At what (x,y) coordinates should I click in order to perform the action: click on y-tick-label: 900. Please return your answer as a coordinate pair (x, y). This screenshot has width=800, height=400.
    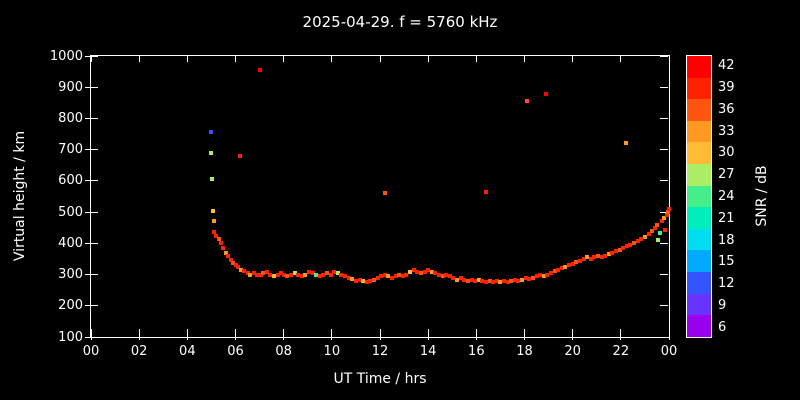
    Looking at the image, I should click on (70, 87).